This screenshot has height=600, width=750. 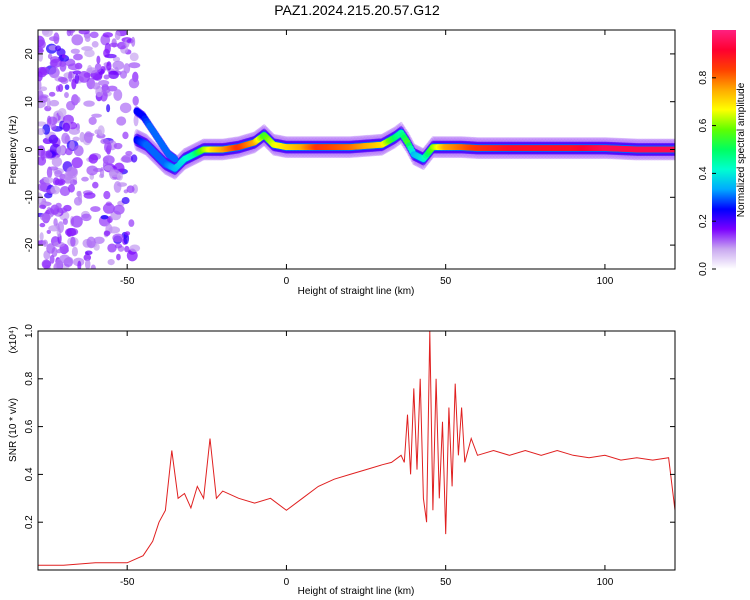 I want to click on colorbar-tick-label: 0.4, so click(x=703, y=173).